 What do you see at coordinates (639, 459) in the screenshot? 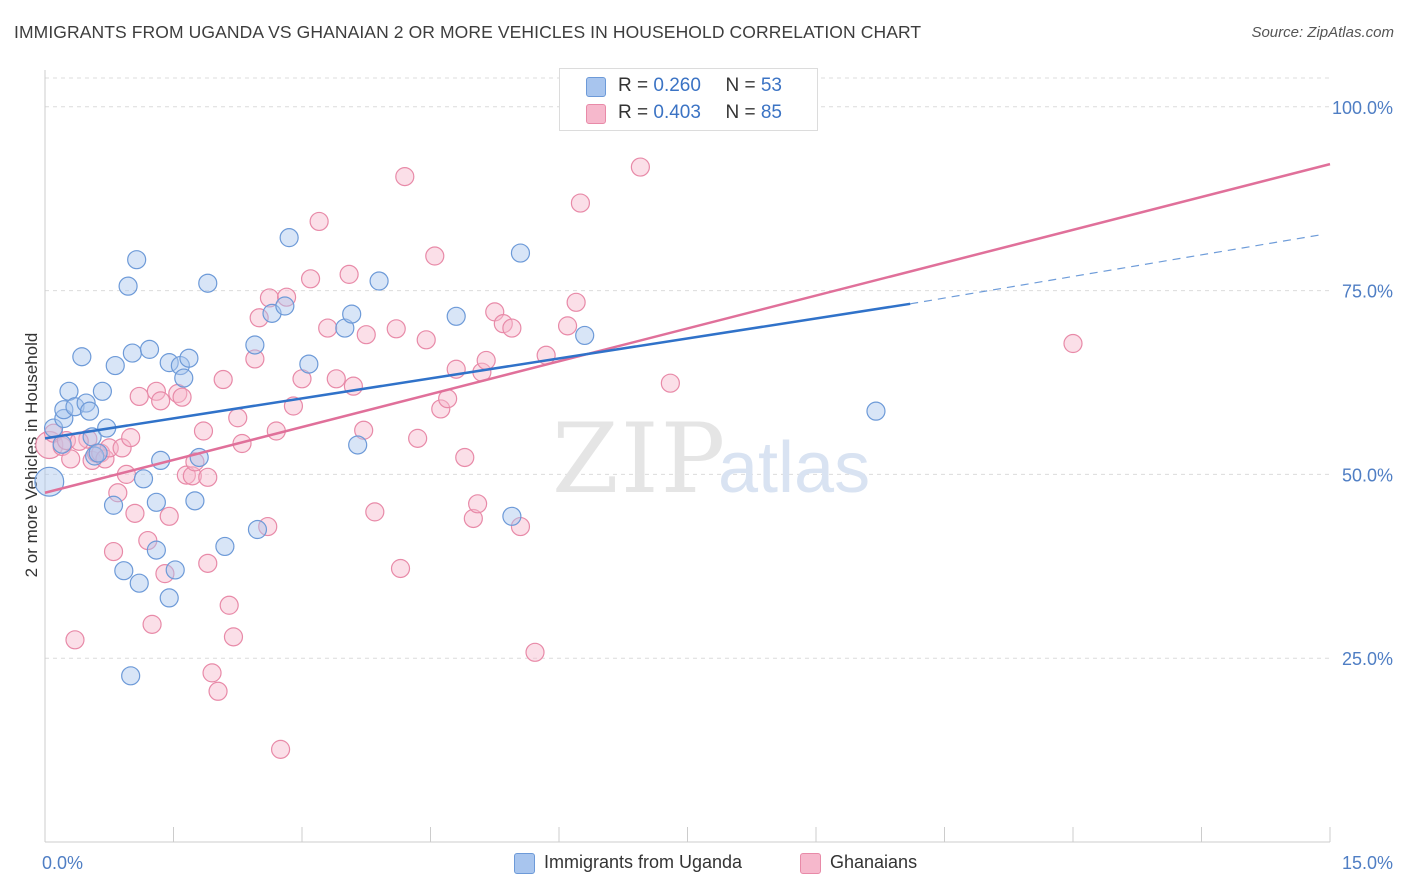
I see `watermark-zip: ZIP` at bounding box center [639, 459].